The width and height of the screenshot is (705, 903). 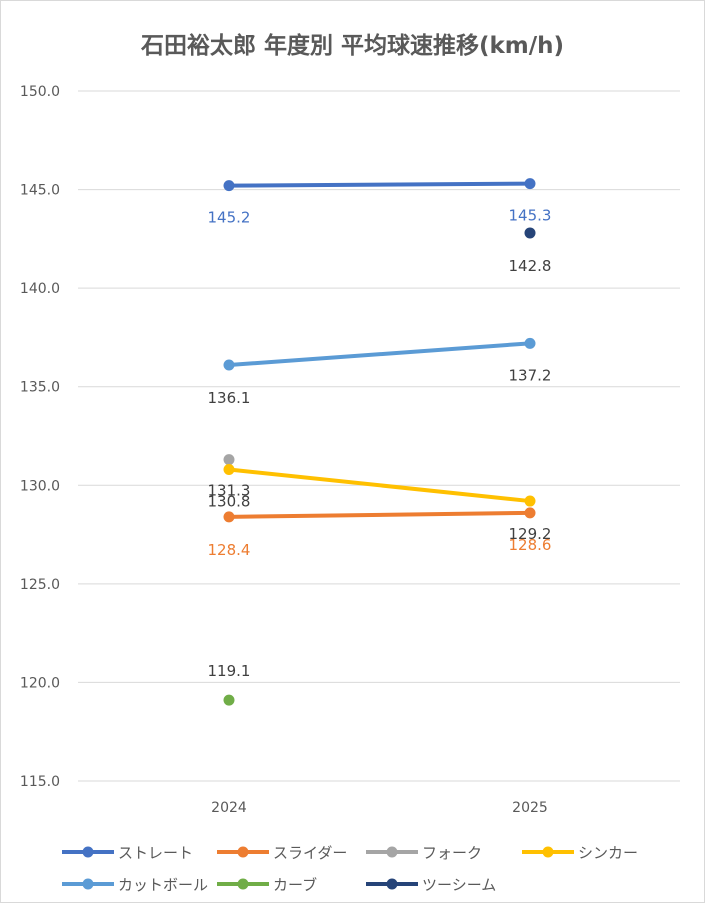 I want to click on data-label: 142.8, so click(x=530, y=266).